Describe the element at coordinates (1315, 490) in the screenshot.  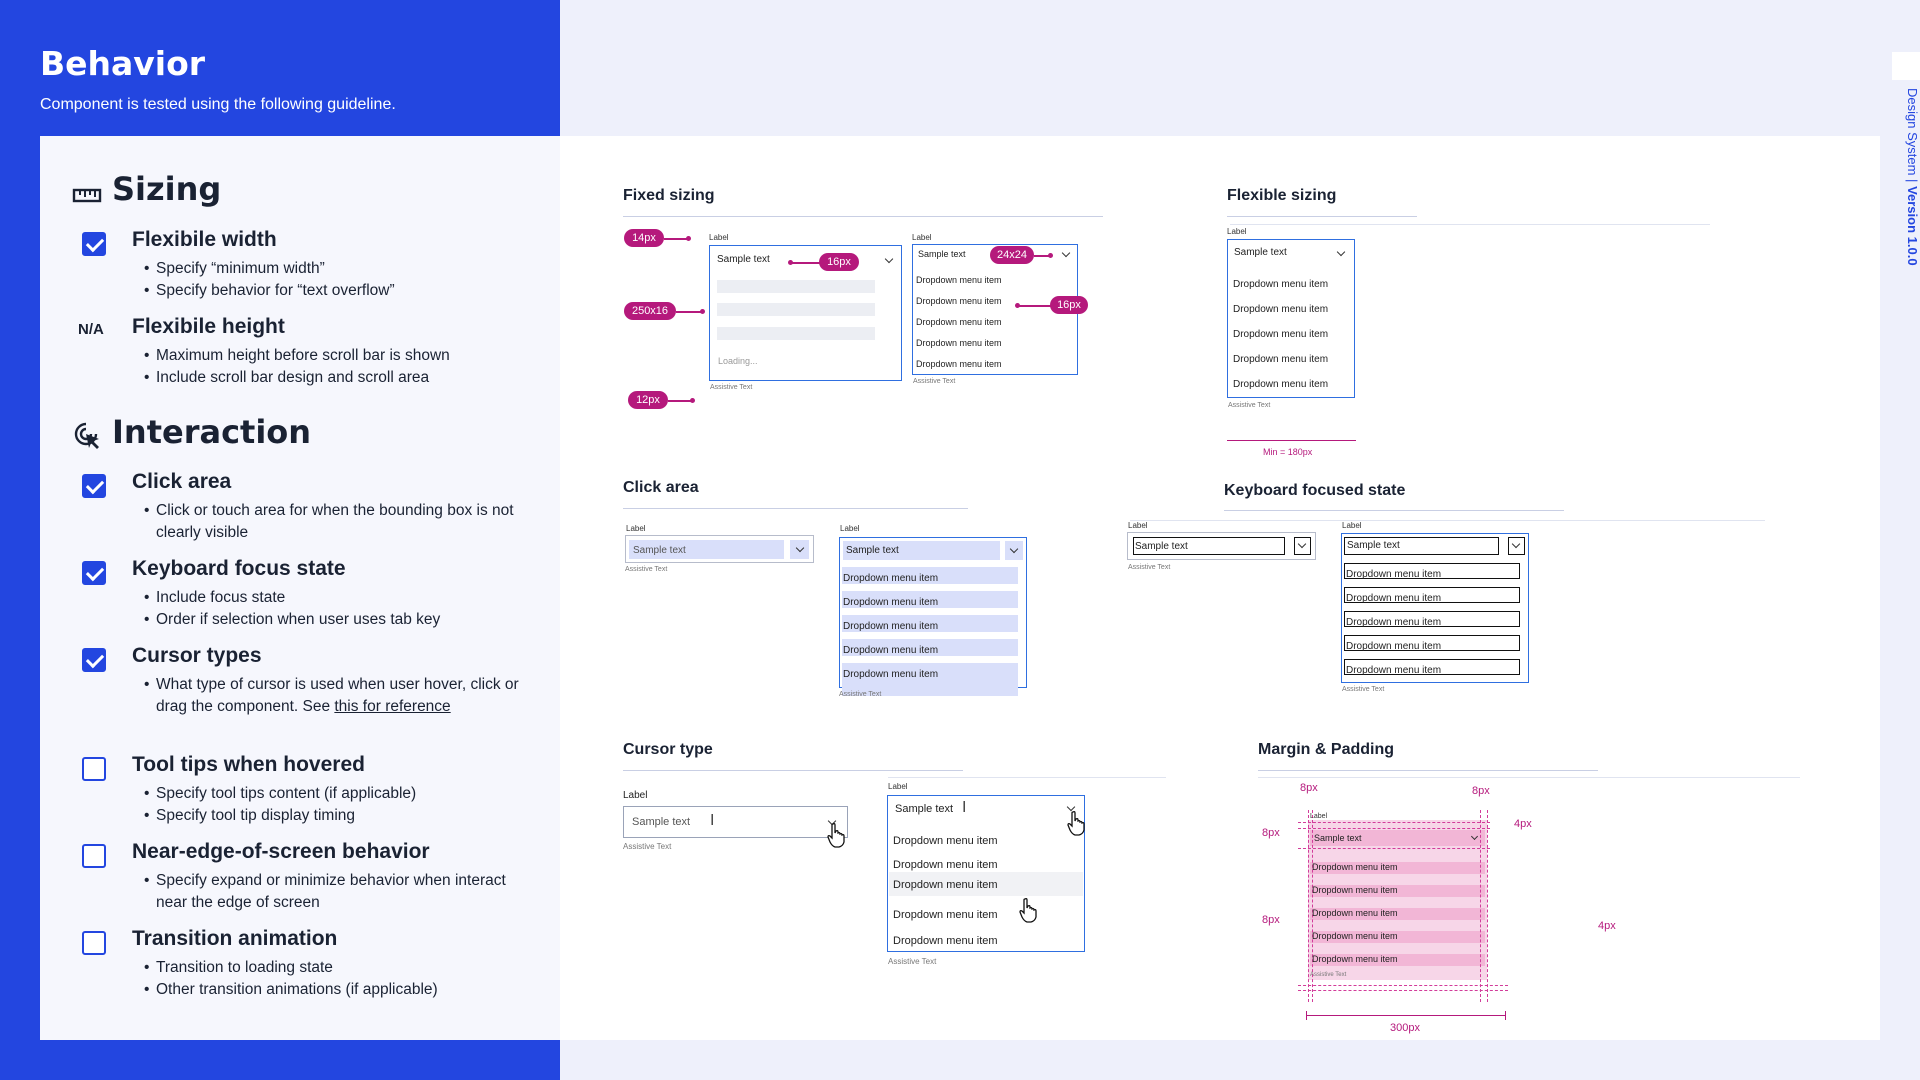
I see `keyboard-focus-heading: Keyboard focused state` at that location.